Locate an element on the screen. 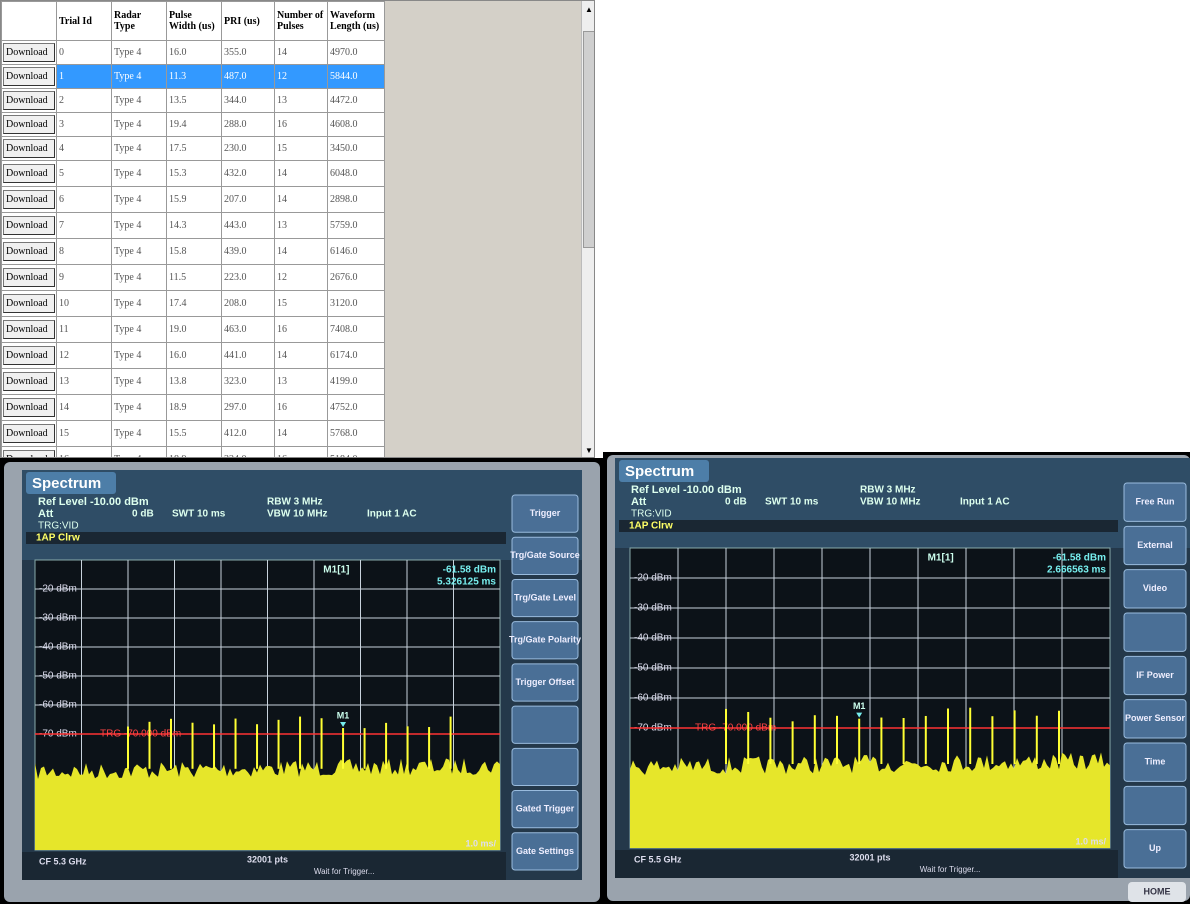  screen-text: Trg/Gate Level is located at coordinates (545, 597).